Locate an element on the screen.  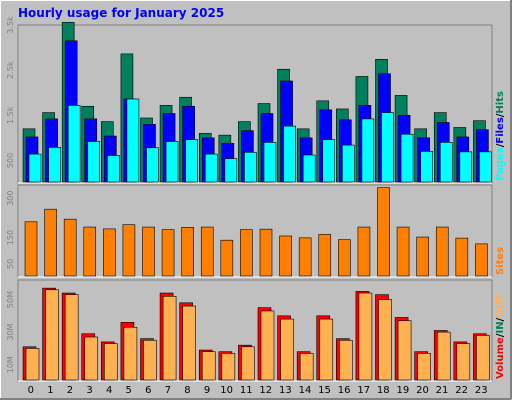
y-tick-label: 50 is located at coordinates (10, 264).